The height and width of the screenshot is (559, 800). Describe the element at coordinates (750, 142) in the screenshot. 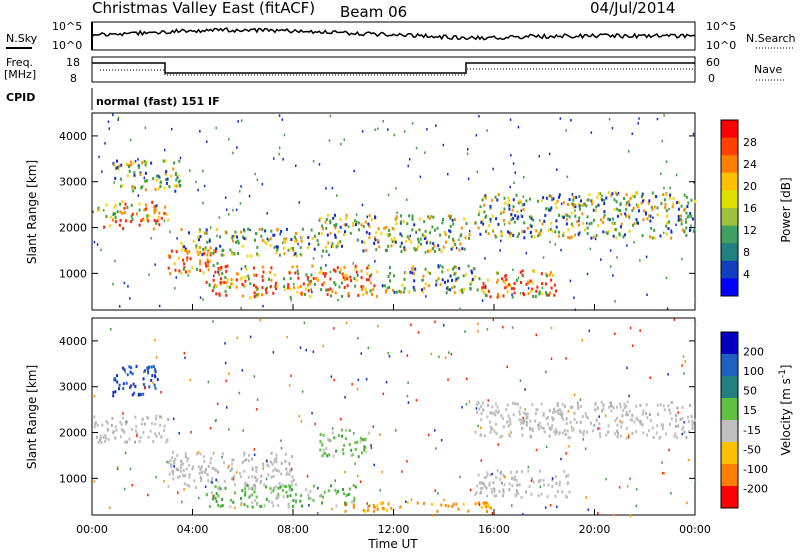

I see `colorbar-tick-label: 28` at that location.